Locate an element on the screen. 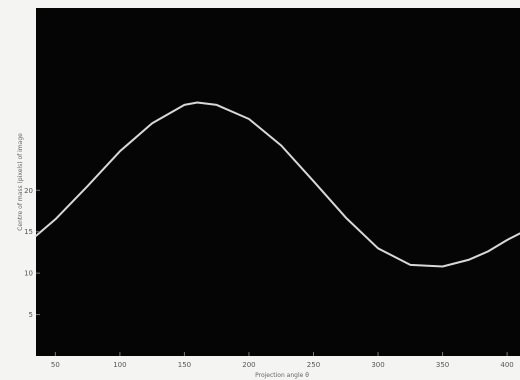 The image size is (520, 380). y-tick-label: 20 is located at coordinates (28, 191).